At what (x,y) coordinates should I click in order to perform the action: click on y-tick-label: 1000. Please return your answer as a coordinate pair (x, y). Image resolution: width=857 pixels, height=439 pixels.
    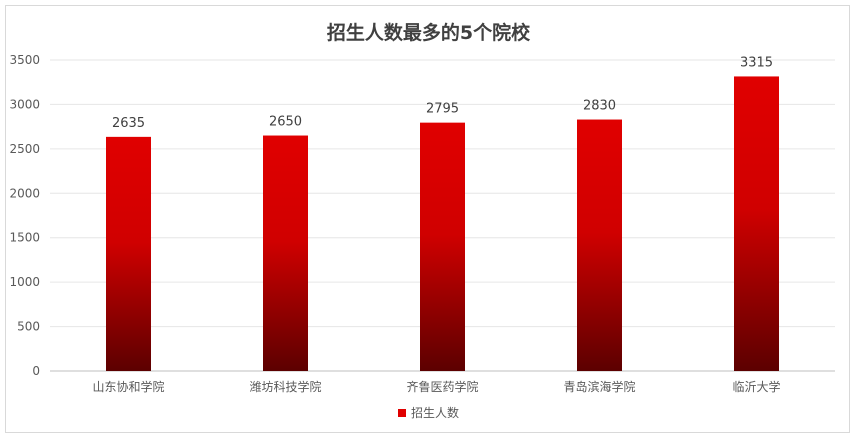
    Looking at the image, I should click on (24, 282).